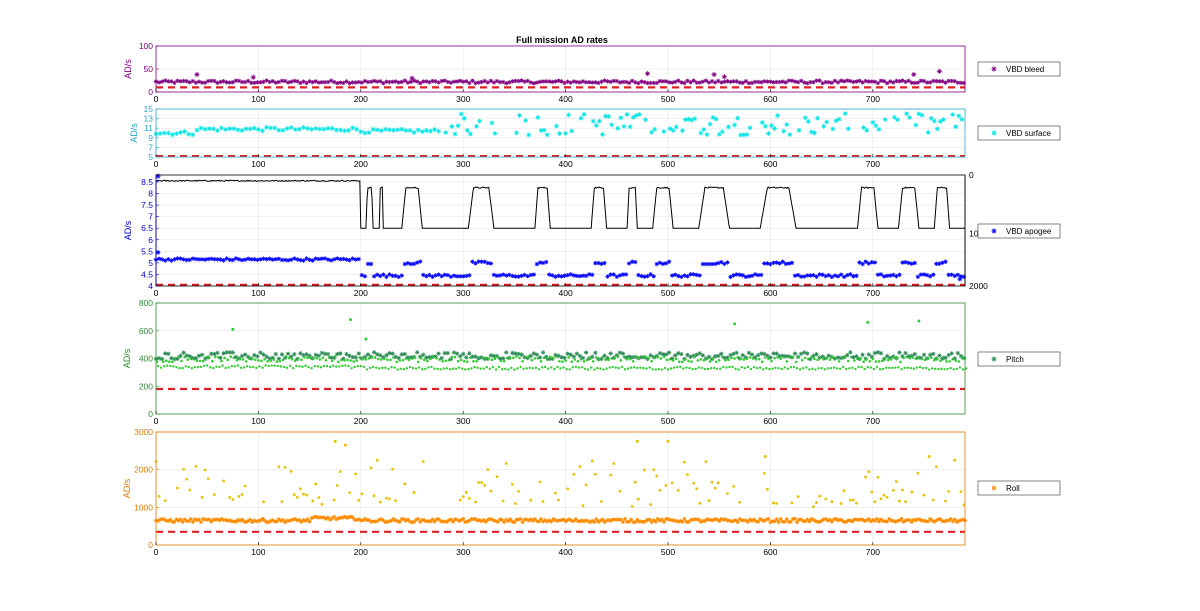  I want to click on legend-box, so click(1019, 359).